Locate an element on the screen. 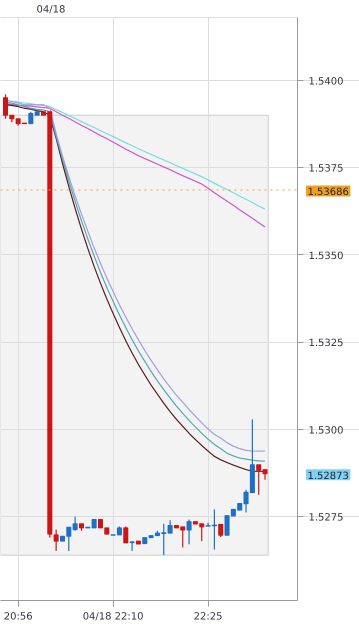  y-tick-label: 1.5350 is located at coordinates (326, 256).